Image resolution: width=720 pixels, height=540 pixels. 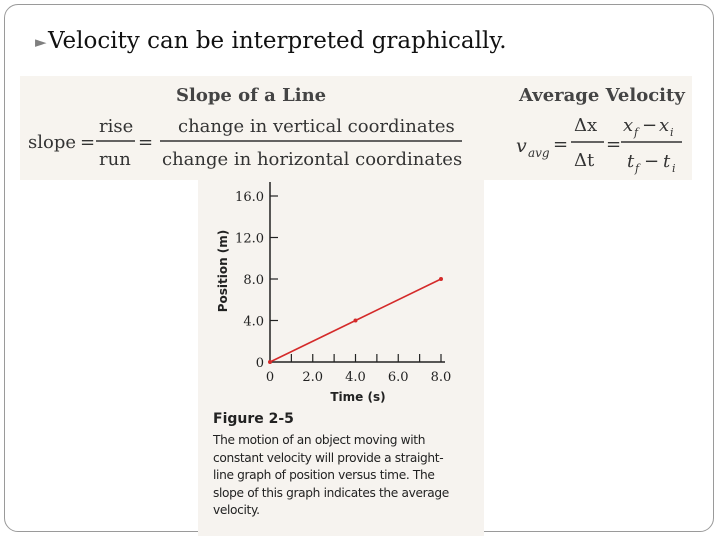 What do you see at coordinates (560, 144) in the screenshot?
I see `equals-sign-3: =` at bounding box center [560, 144].